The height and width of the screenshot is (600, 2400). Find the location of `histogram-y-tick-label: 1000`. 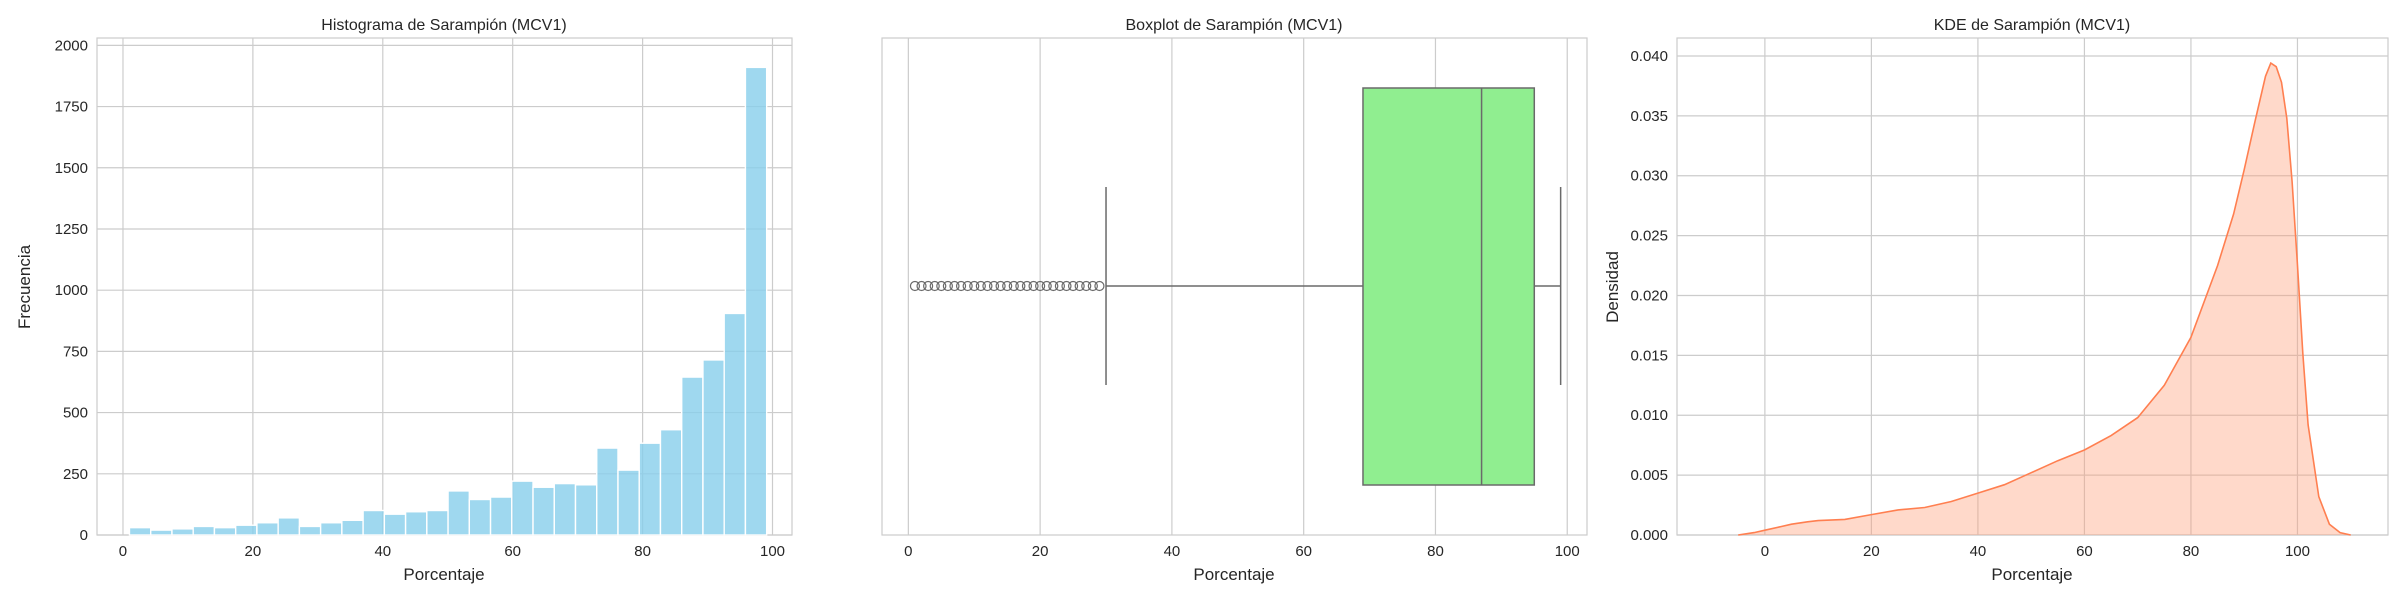

histogram-y-tick-label: 1000 is located at coordinates (71, 290).